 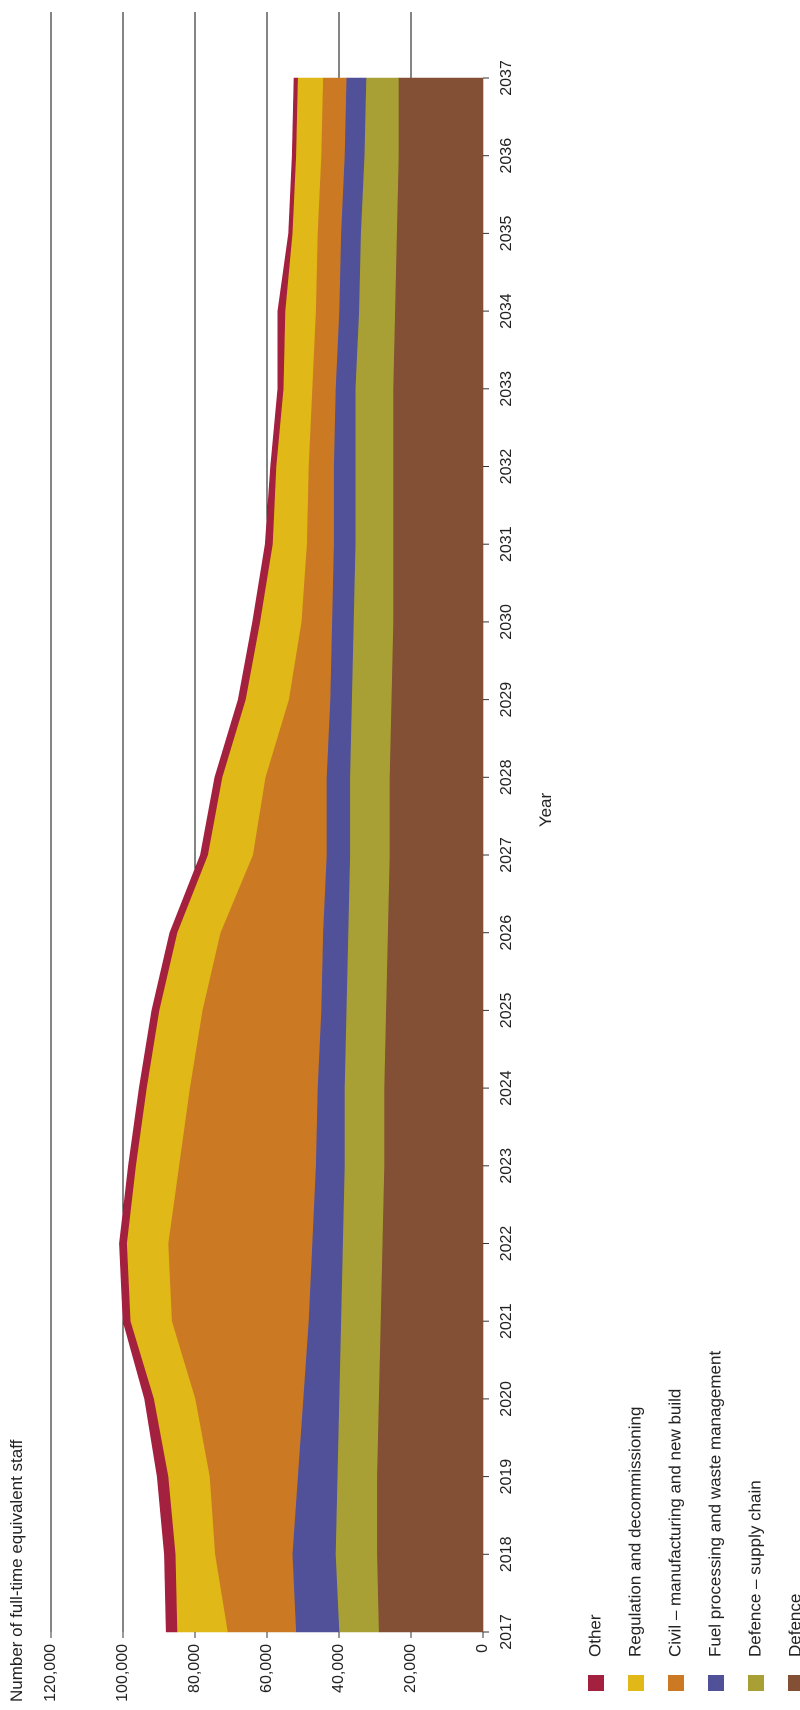 What do you see at coordinates (506, 1477) in the screenshot?
I see `year-tick-label: 2019` at bounding box center [506, 1477].